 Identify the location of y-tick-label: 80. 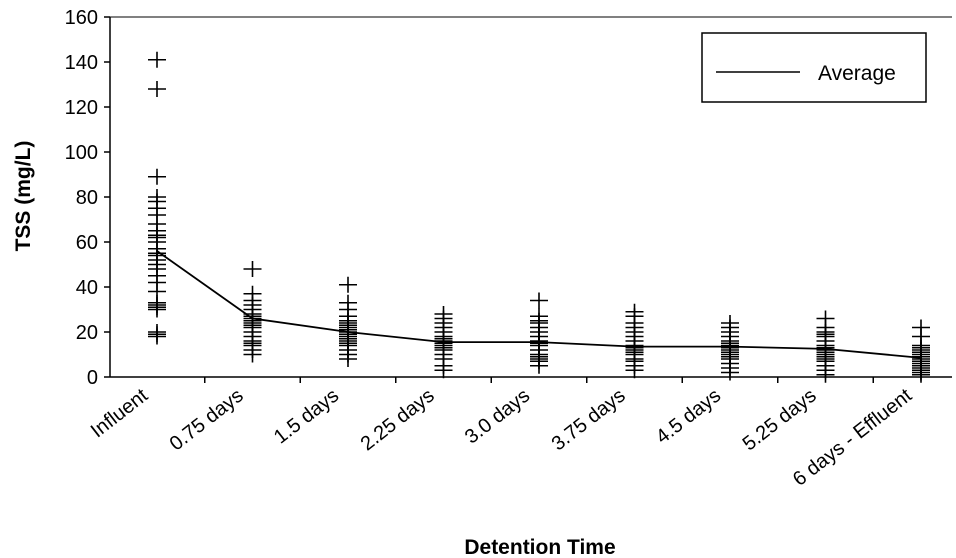
(87, 198).